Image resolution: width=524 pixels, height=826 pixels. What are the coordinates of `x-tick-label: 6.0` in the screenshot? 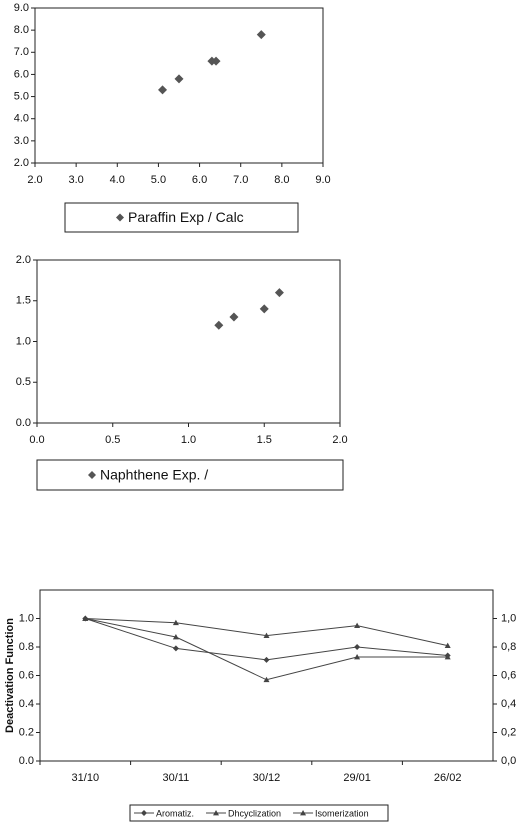 It's located at (199, 180).